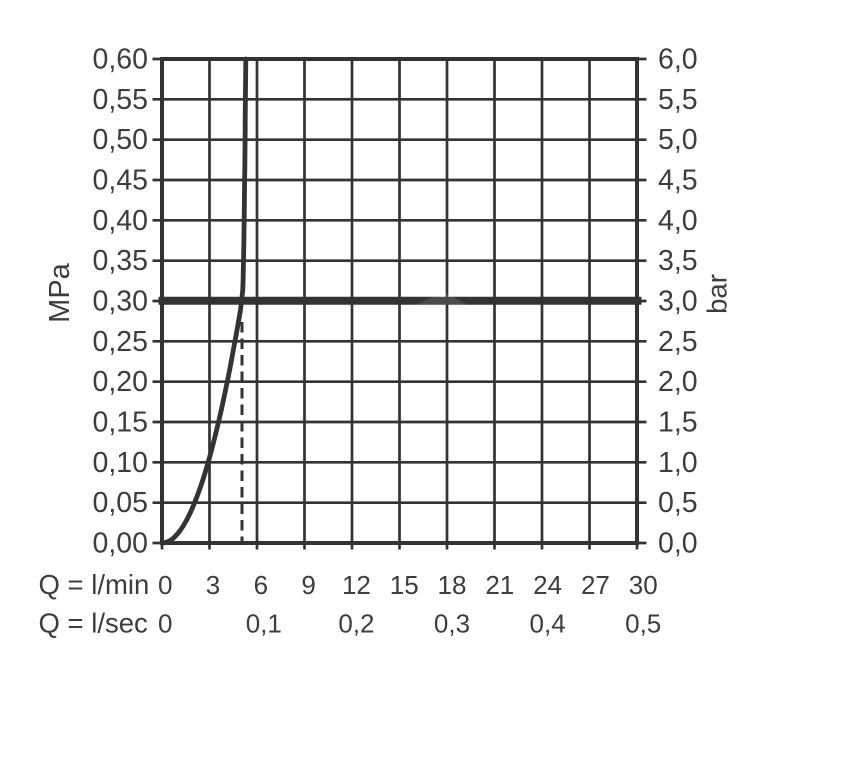 This screenshot has height=770, width=842. I want to click on svg-text: 5,5, so click(678, 100).